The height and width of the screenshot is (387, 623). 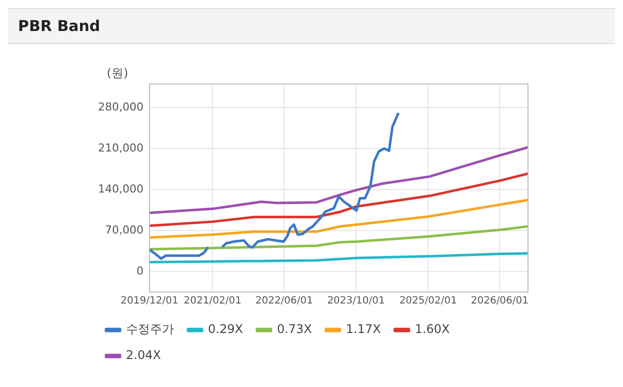 I want to click on y-axis-title: (원), so click(x=117, y=73).